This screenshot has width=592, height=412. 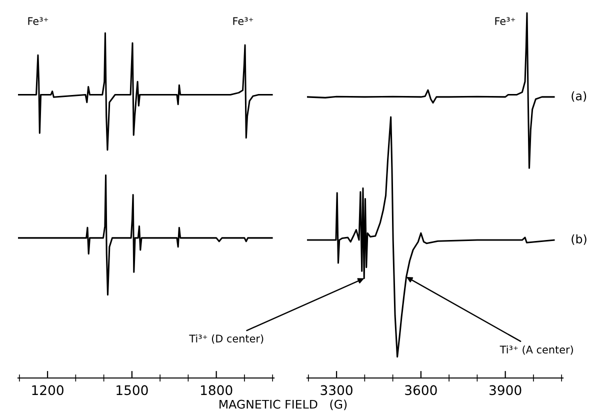 I want to click on x-axis-title: MAGNETIC FIELD (G), so click(x=283, y=405).